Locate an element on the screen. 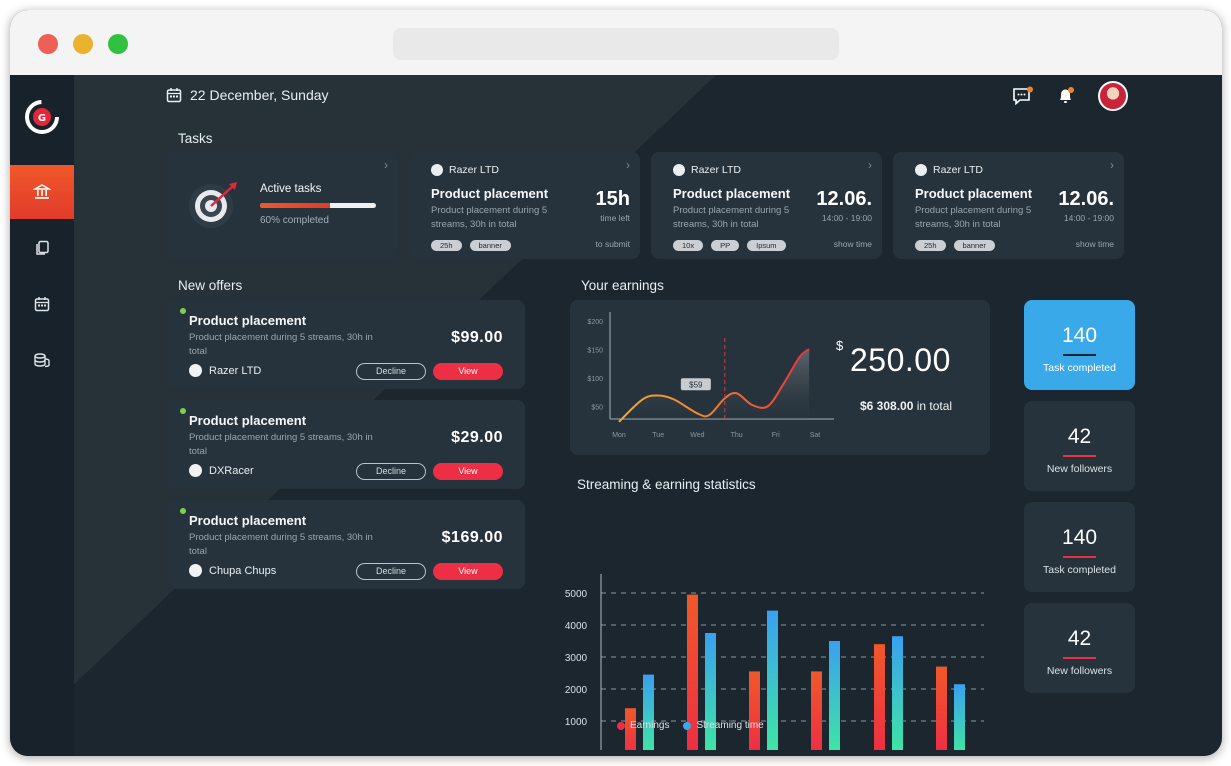 This screenshot has height=766, width=1231. task-tags: 10x PP Ipsum is located at coordinates (729, 245).